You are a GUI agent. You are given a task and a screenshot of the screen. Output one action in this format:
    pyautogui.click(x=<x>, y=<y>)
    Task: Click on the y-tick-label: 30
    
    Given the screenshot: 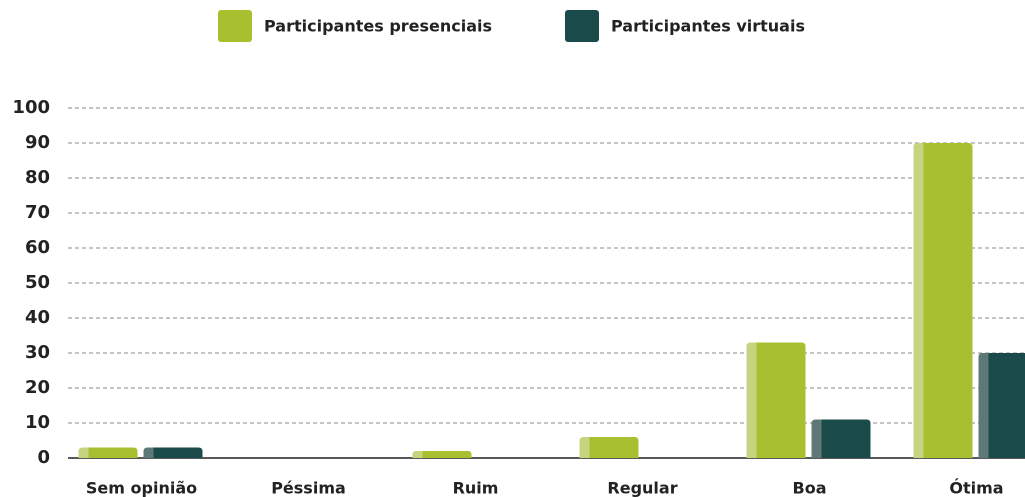 What is the action you would take?
    pyautogui.click(x=37, y=352)
    